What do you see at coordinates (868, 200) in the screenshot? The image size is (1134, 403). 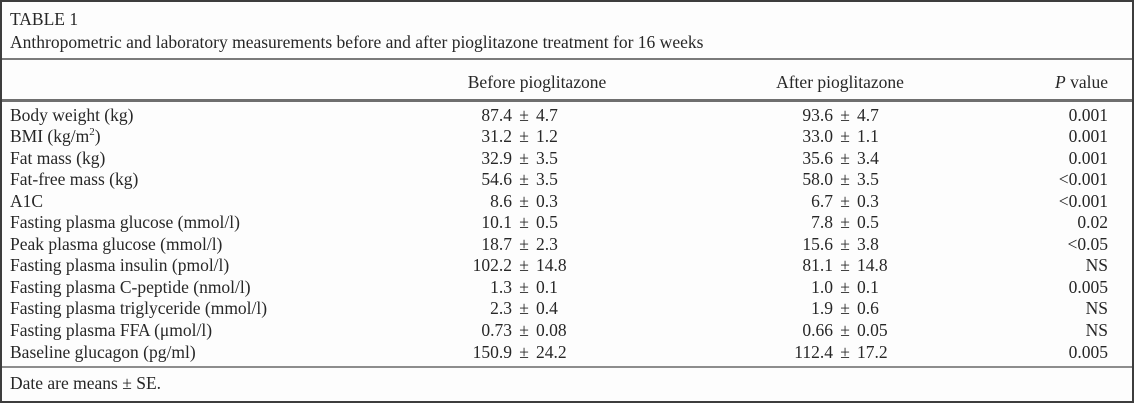 I see `after-se: 0.3` at bounding box center [868, 200].